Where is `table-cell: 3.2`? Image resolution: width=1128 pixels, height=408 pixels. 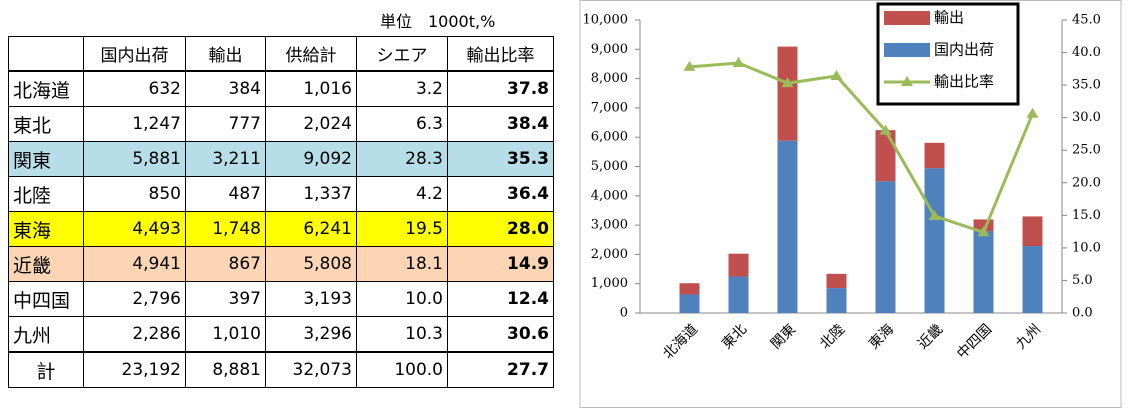
table-cell: 3.2 is located at coordinates (402, 88).